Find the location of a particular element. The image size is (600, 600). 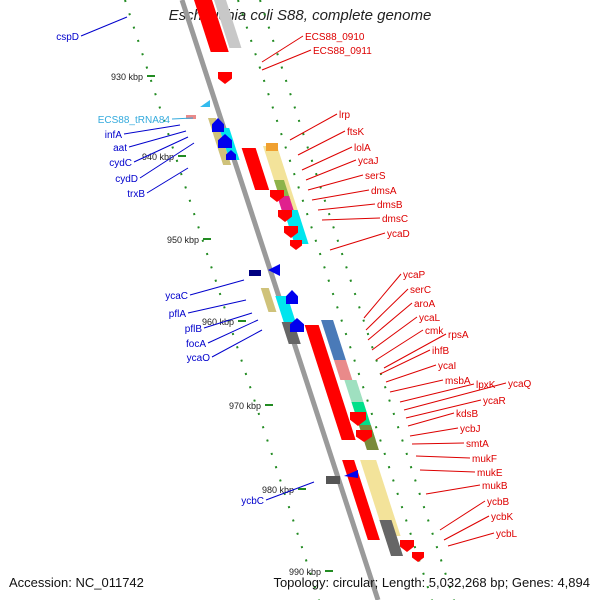

right-gene-label: smtA is located at coordinates (477, 444).